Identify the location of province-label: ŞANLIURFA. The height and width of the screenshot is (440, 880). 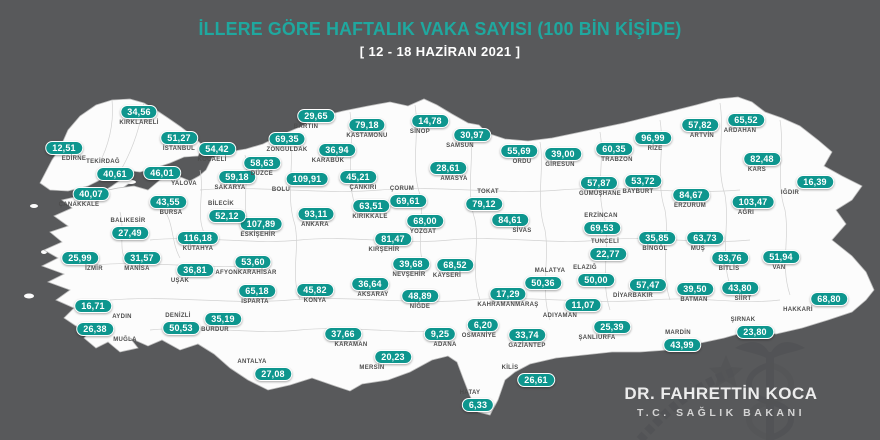
(597, 338).